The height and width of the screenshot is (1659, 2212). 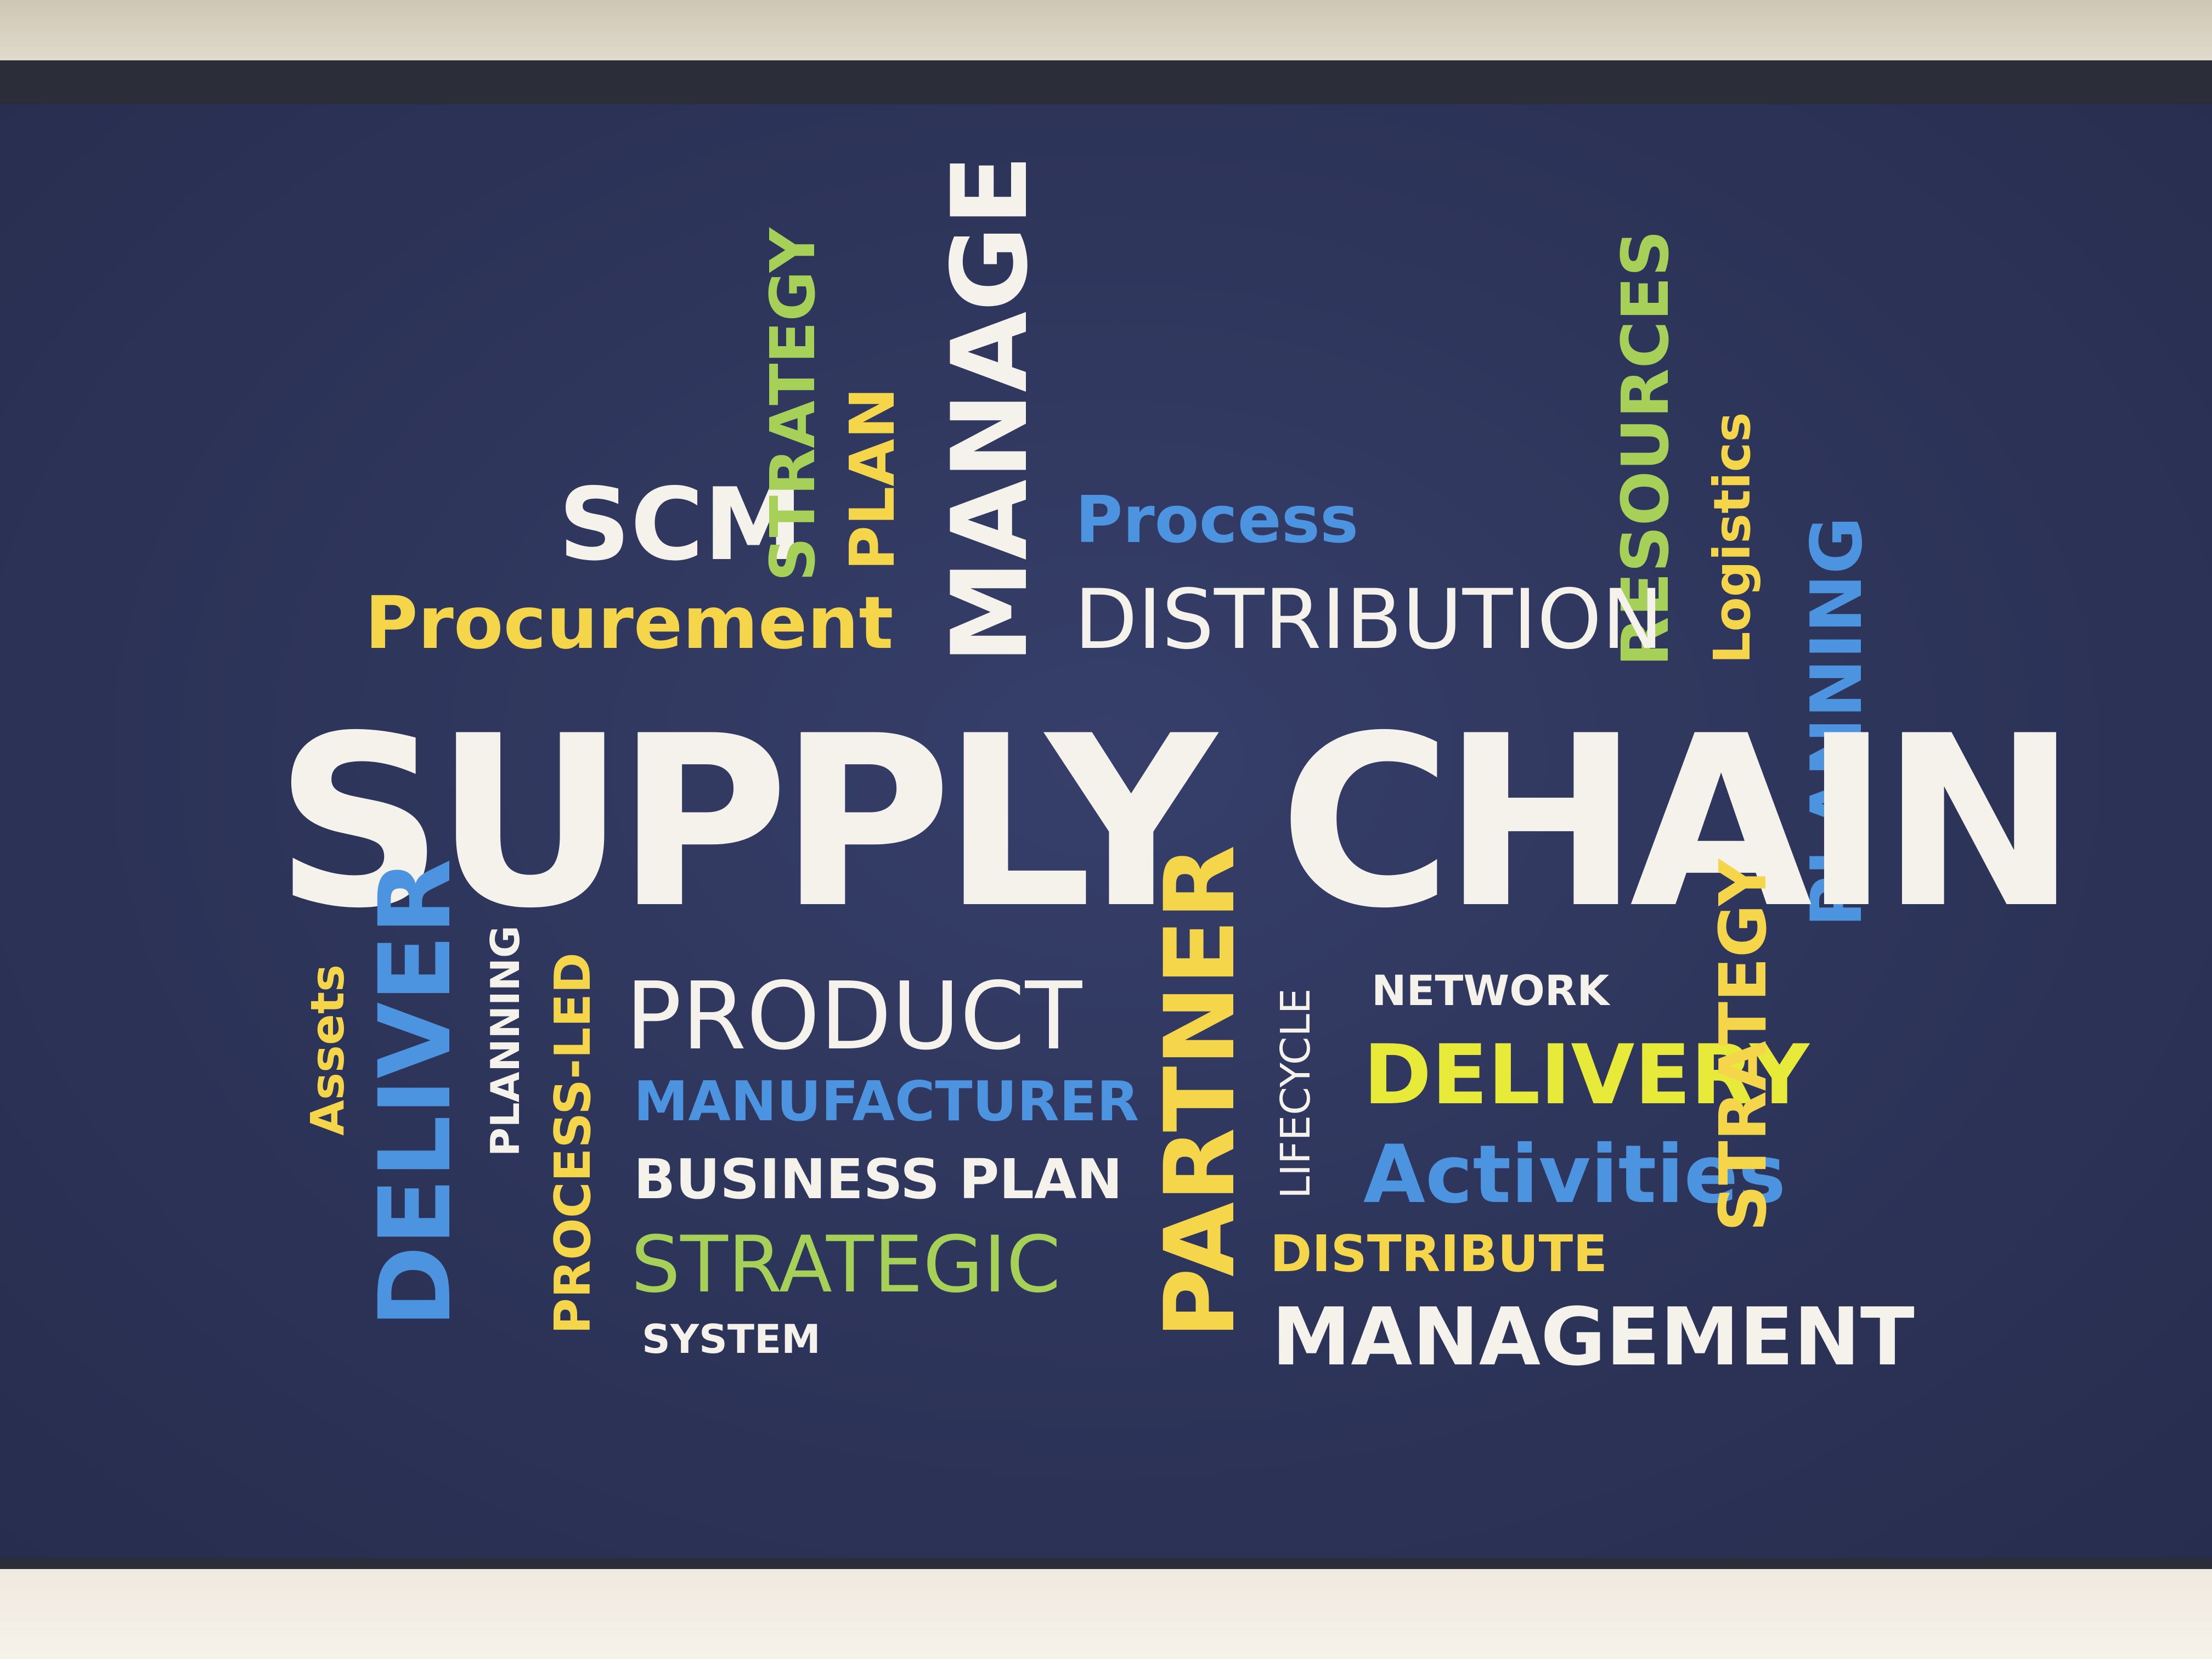 I want to click on word-strategy-top: STRATEGY, so click(x=794, y=405).